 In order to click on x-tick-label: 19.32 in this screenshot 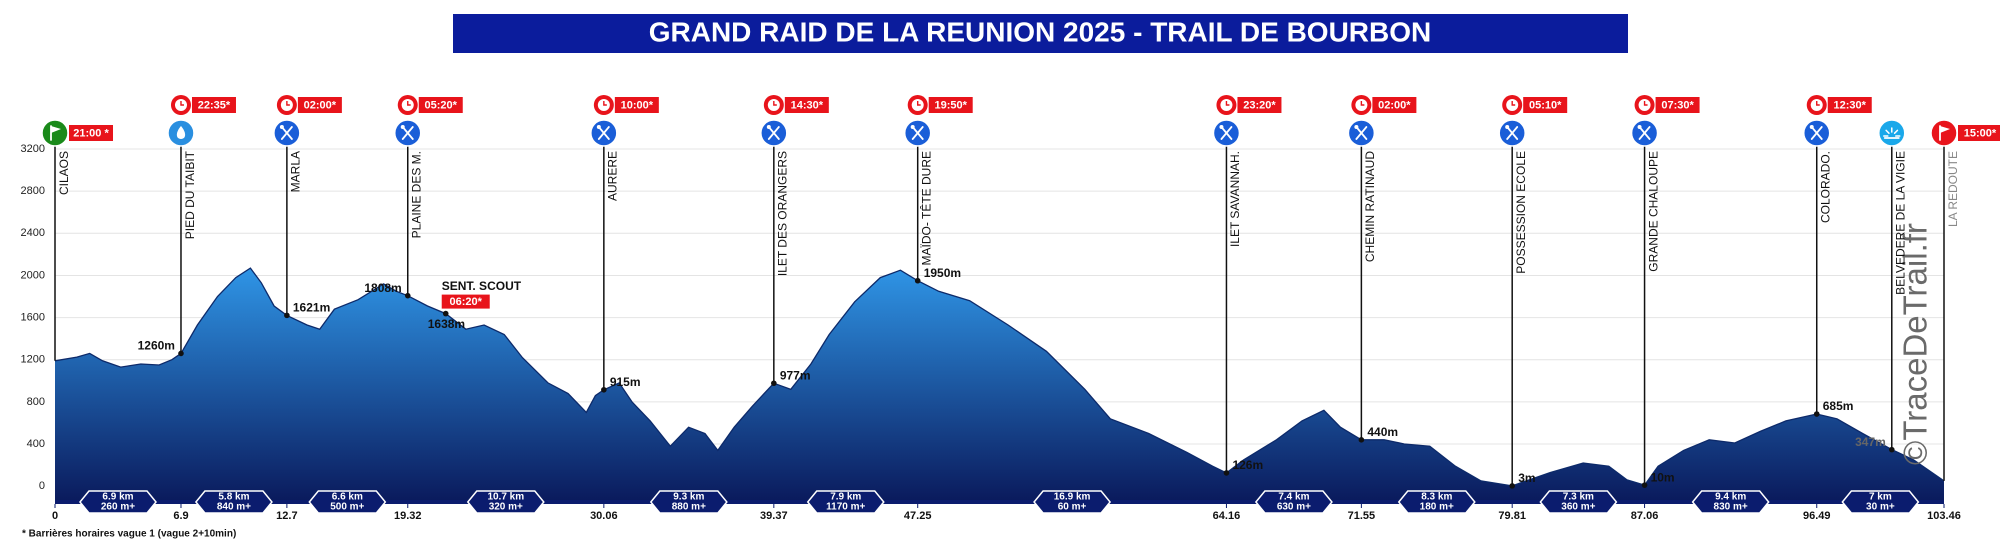, I will do `click(408, 516)`.